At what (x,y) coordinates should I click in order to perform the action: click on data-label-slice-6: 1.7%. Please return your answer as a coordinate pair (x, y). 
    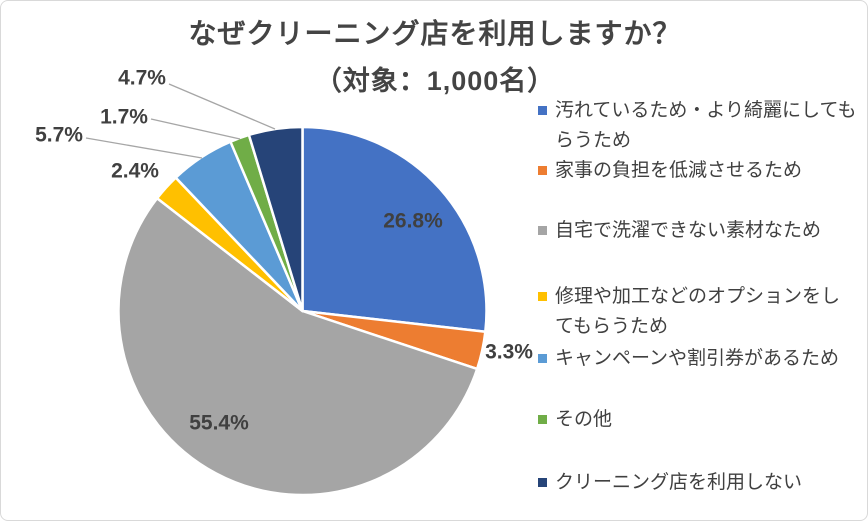
    Looking at the image, I should click on (124, 117).